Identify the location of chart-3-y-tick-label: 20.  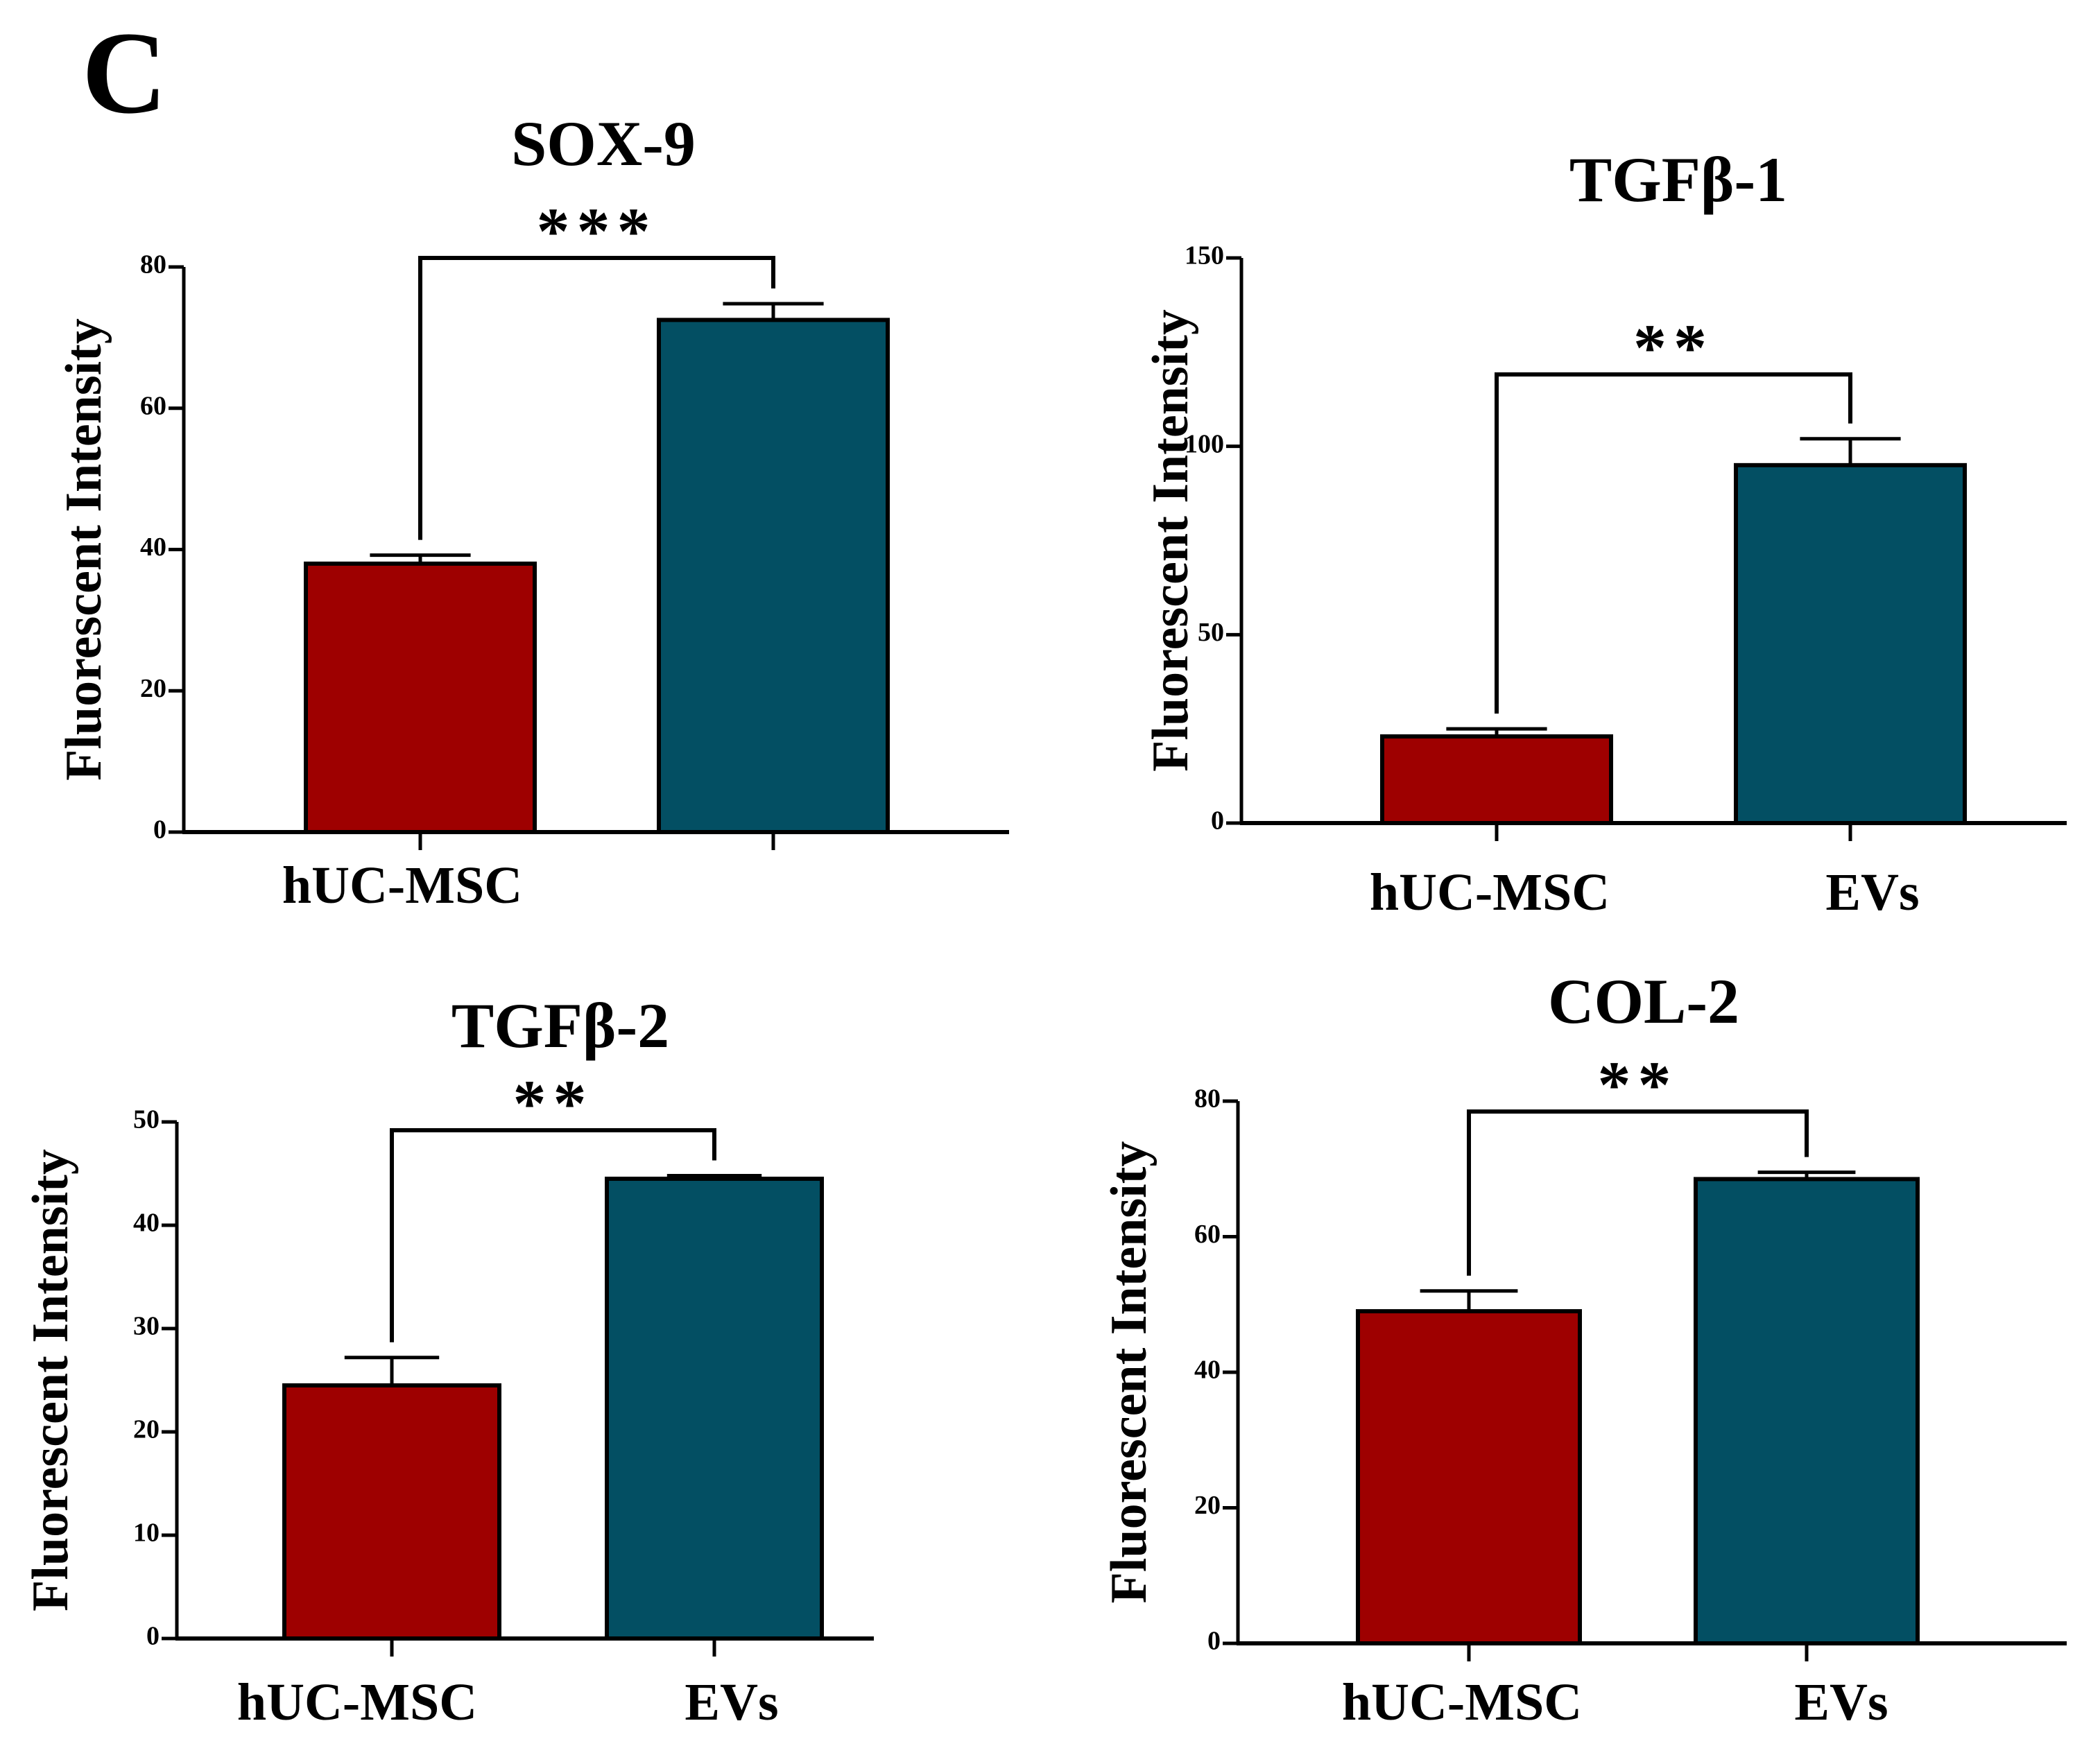
(146, 1430).